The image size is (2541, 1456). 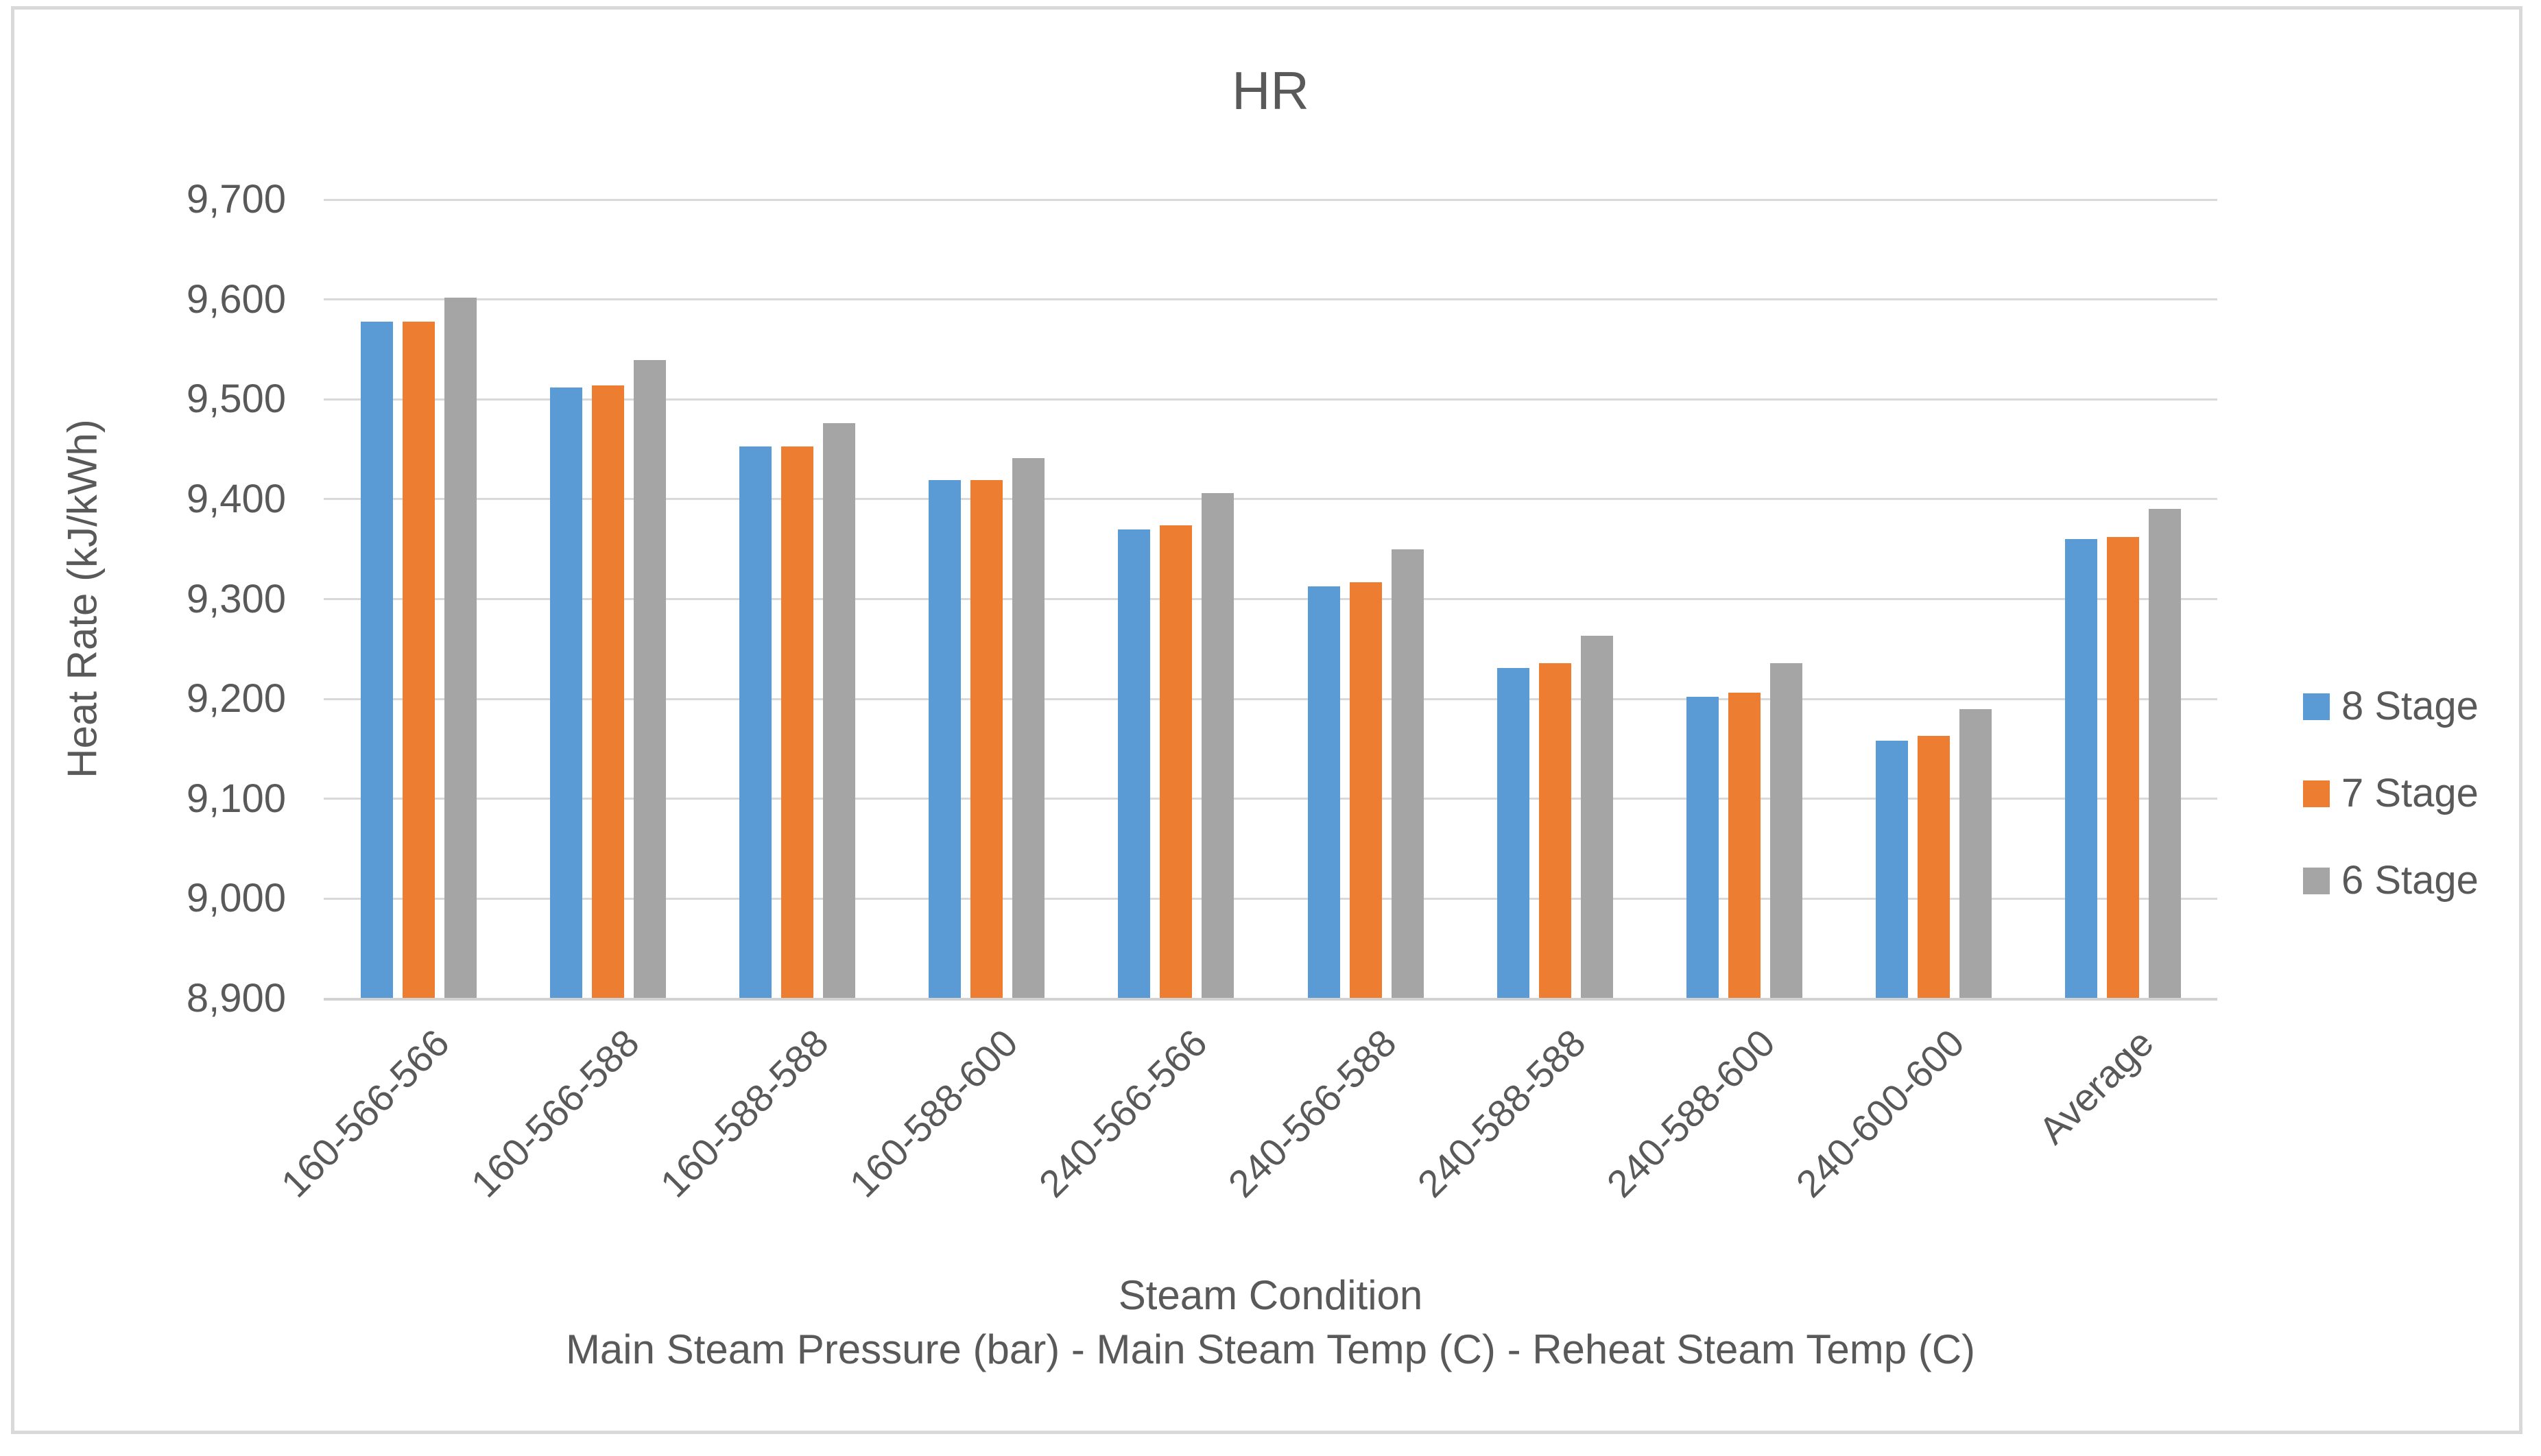 I want to click on y-tick-label: 9,100, so click(x=236, y=798).